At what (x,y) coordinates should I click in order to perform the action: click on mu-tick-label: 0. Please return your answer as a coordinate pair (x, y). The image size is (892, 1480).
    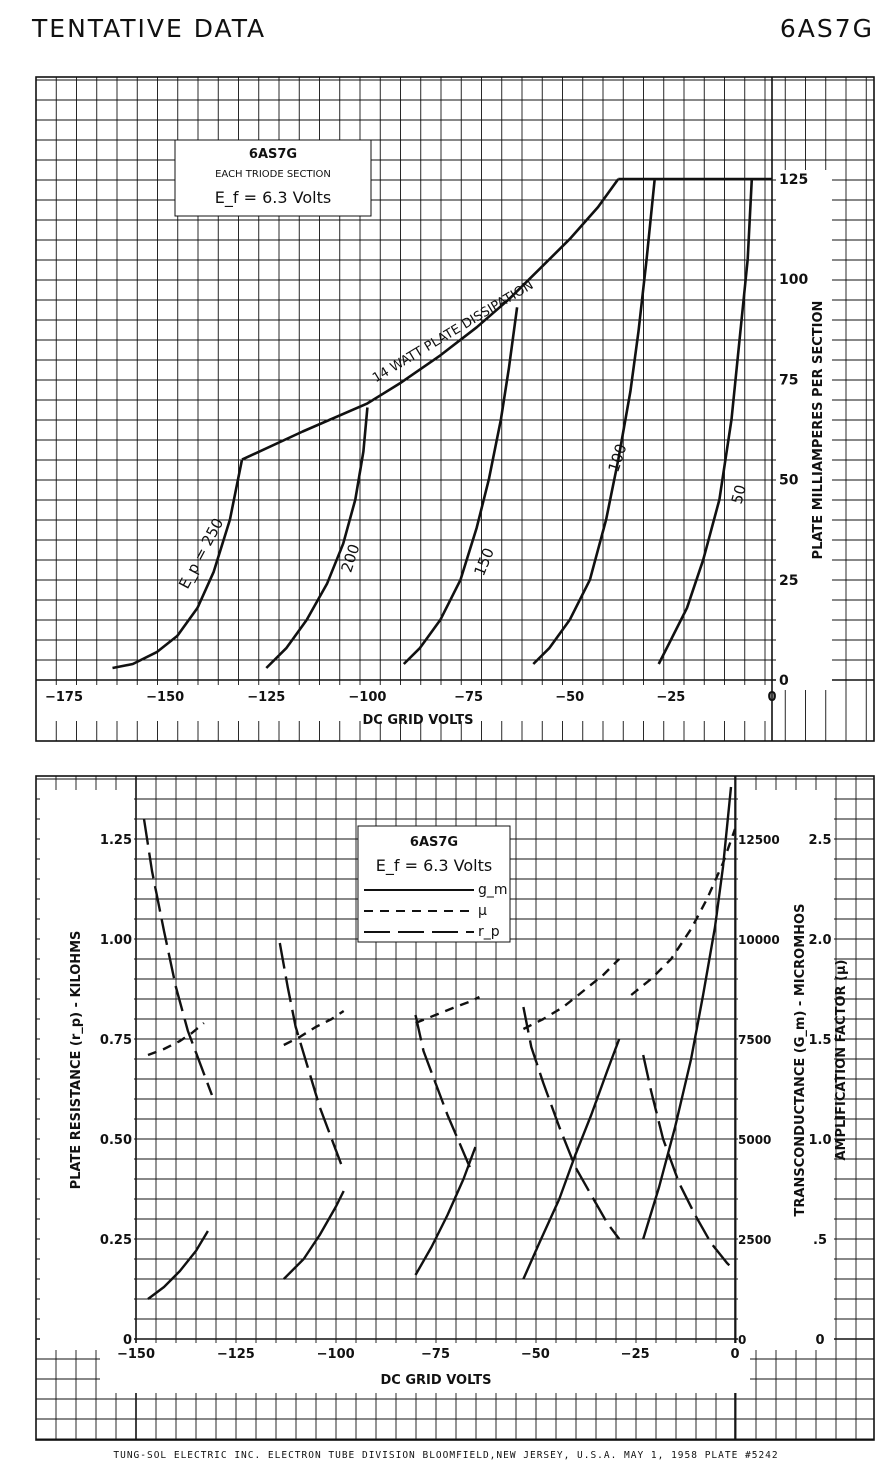
    Looking at the image, I should click on (819, 1340).